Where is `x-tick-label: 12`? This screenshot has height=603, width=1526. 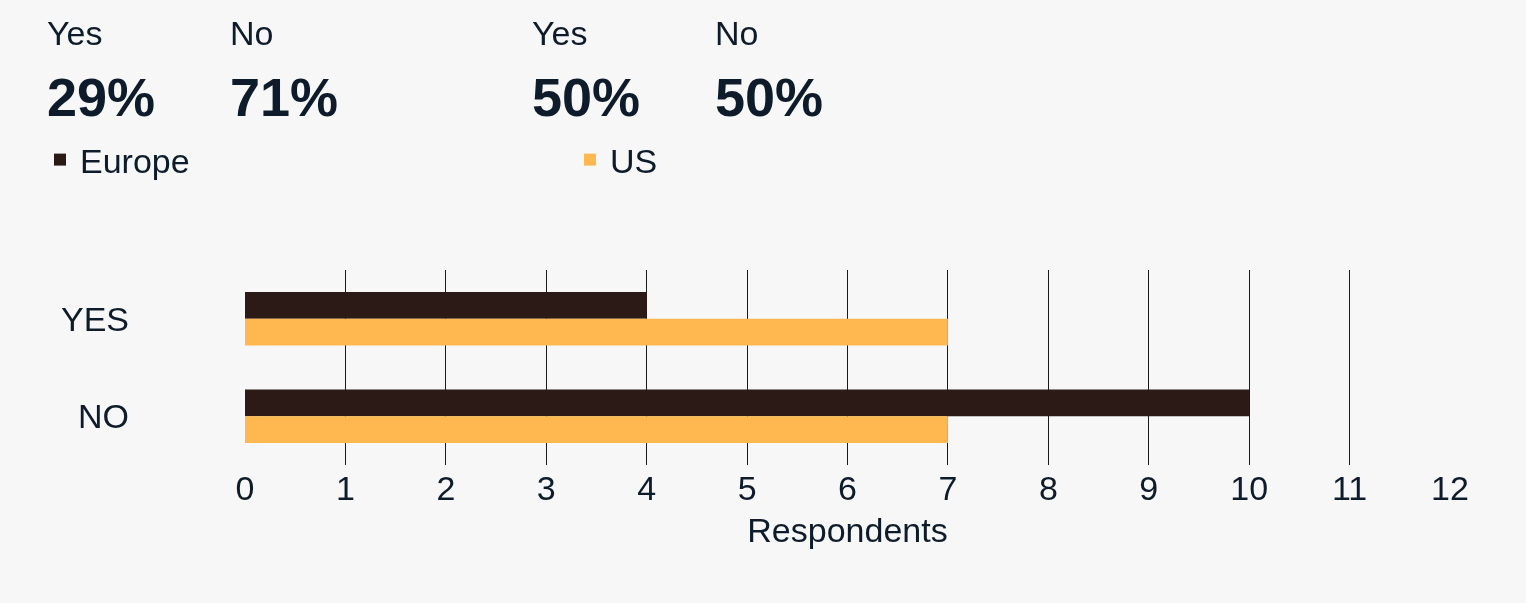 x-tick-label: 12 is located at coordinates (1450, 488).